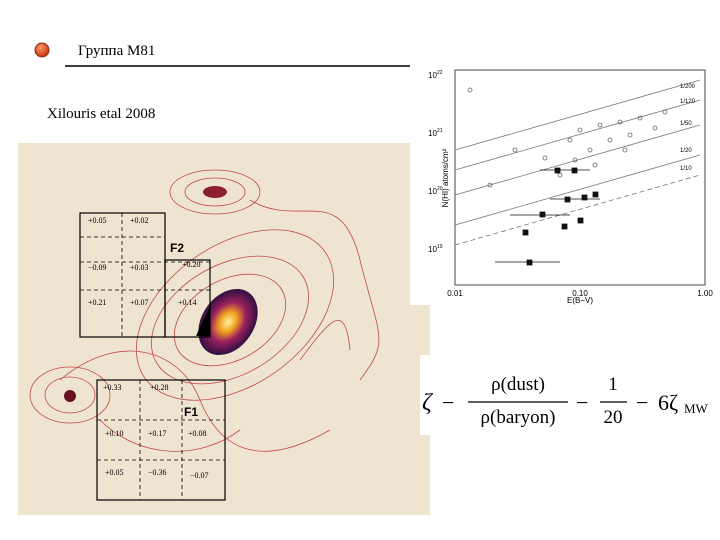  I want to click on x-tick-label: 0.10, so click(580, 293).